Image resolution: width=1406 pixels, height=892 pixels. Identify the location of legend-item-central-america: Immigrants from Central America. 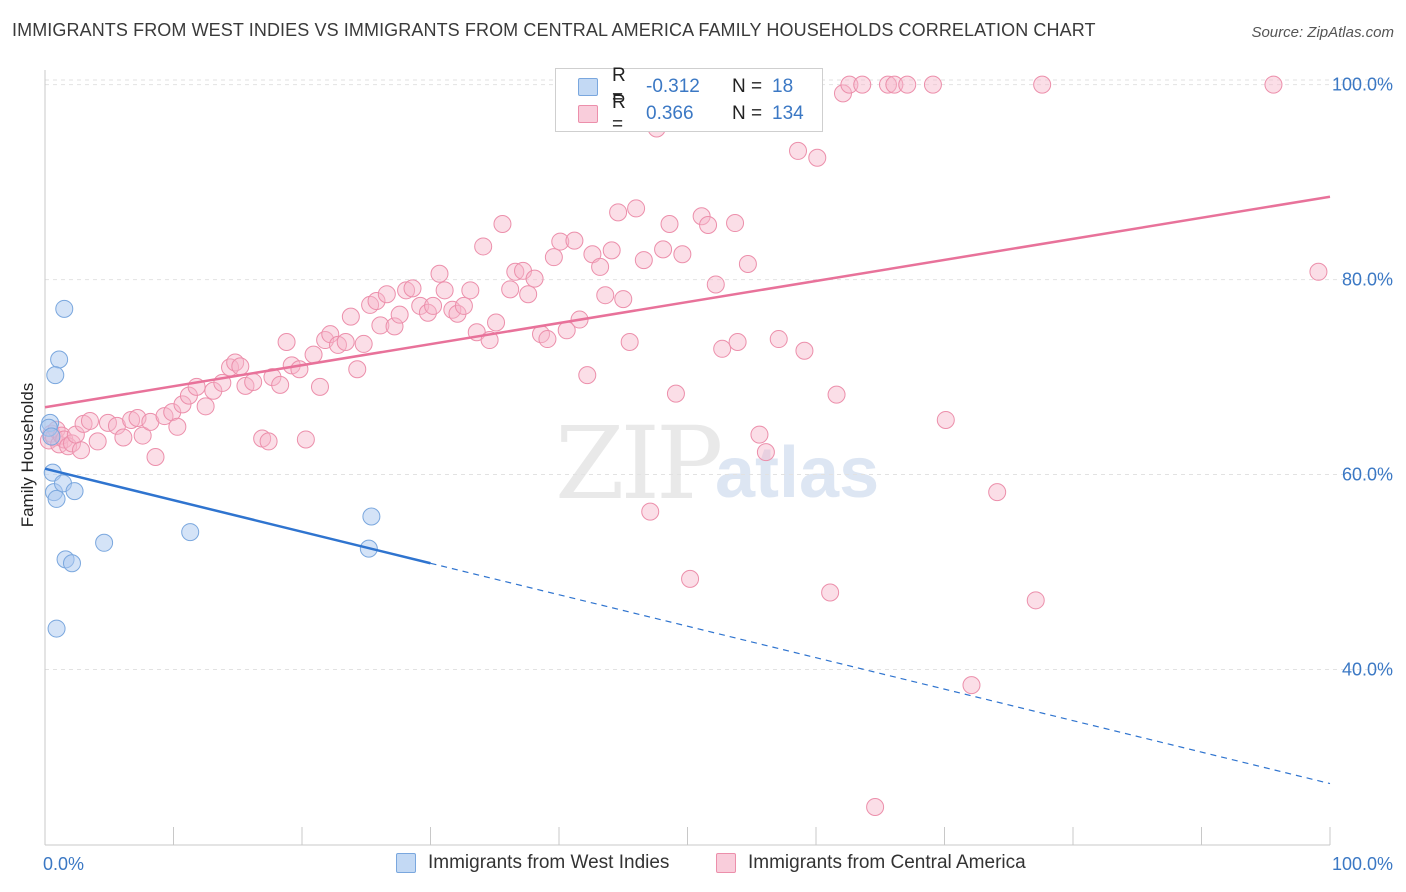
(871, 863).